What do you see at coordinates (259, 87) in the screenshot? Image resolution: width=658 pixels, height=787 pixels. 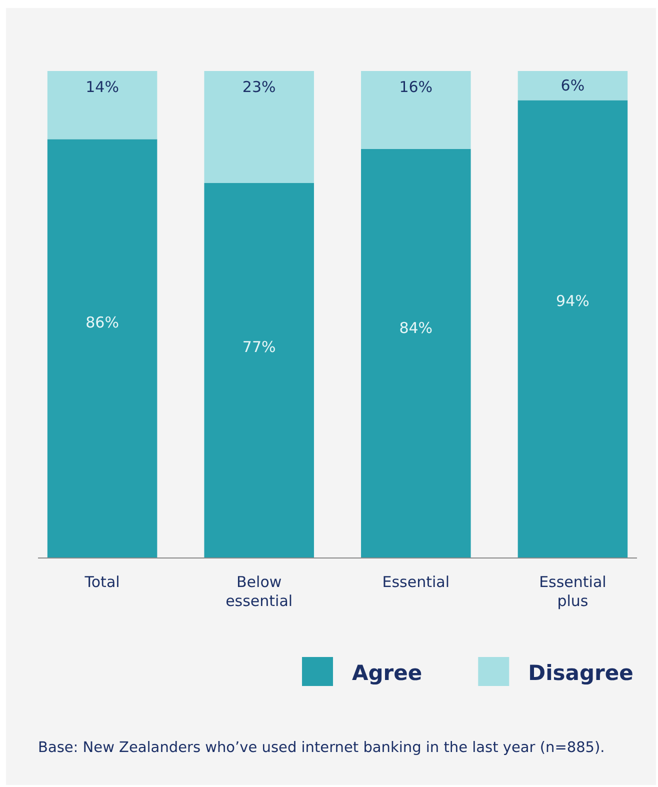 I see `data-label: 23%` at bounding box center [259, 87].